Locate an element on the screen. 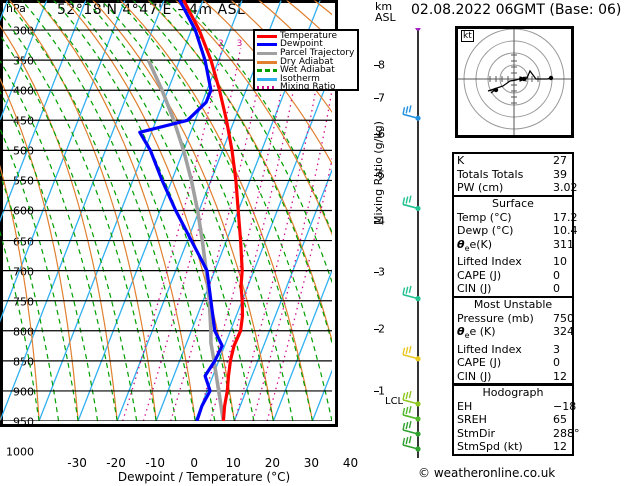  info-value: 750 is located at coordinates (563, 318).